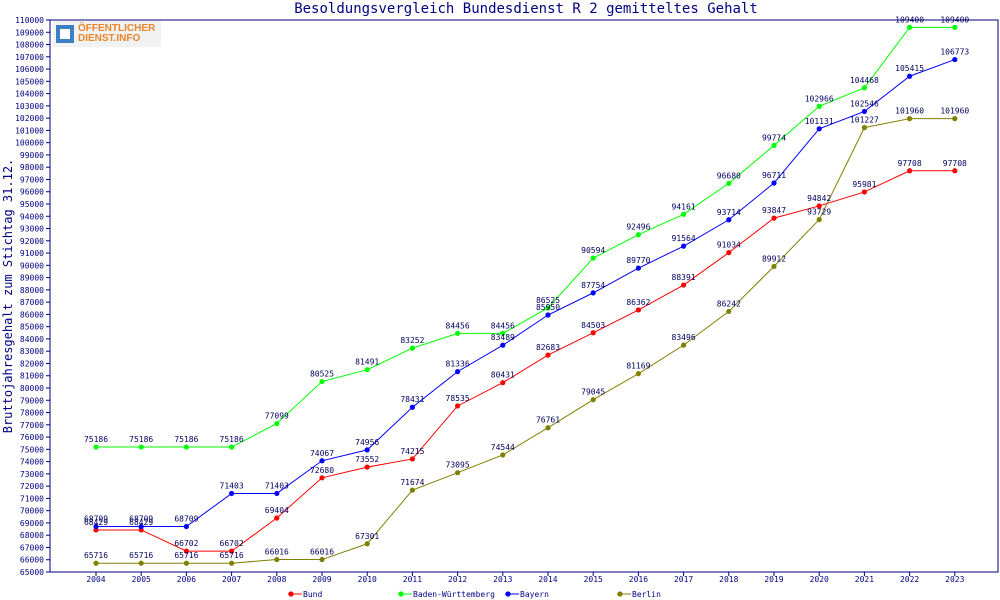 This screenshot has height=600, width=1000. What do you see at coordinates (819, 198) in the screenshot?
I see `data-label: 94842` at bounding box center [819, 198].